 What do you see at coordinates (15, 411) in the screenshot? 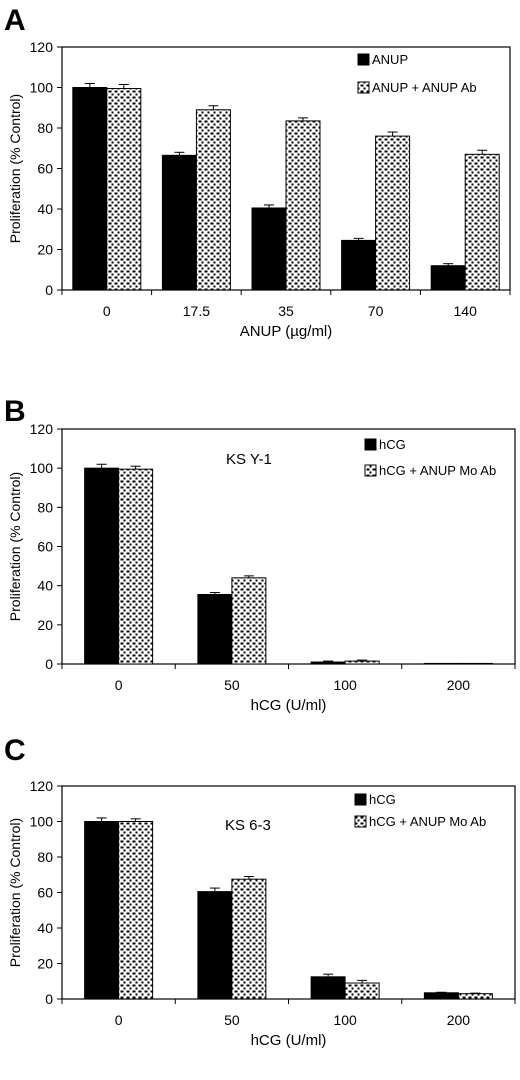
I see `panel-letter: B` at bounding box center [15, 411].